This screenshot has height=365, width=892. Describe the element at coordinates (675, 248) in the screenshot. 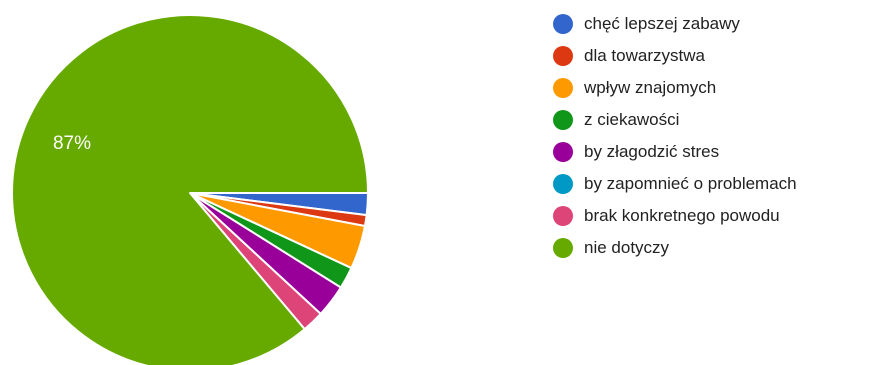

I see `legend-item-nie-dotyczy: nie dotyczy` at that location.